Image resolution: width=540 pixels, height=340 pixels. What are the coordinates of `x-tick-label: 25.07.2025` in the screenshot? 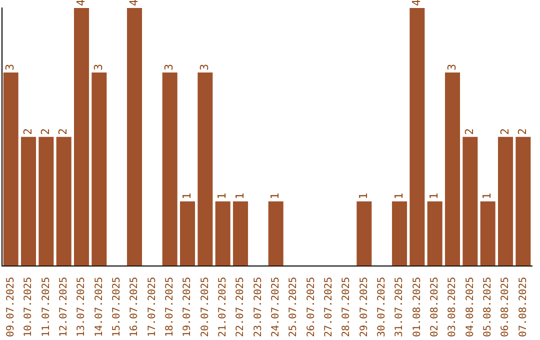 It's located at (294, 307).